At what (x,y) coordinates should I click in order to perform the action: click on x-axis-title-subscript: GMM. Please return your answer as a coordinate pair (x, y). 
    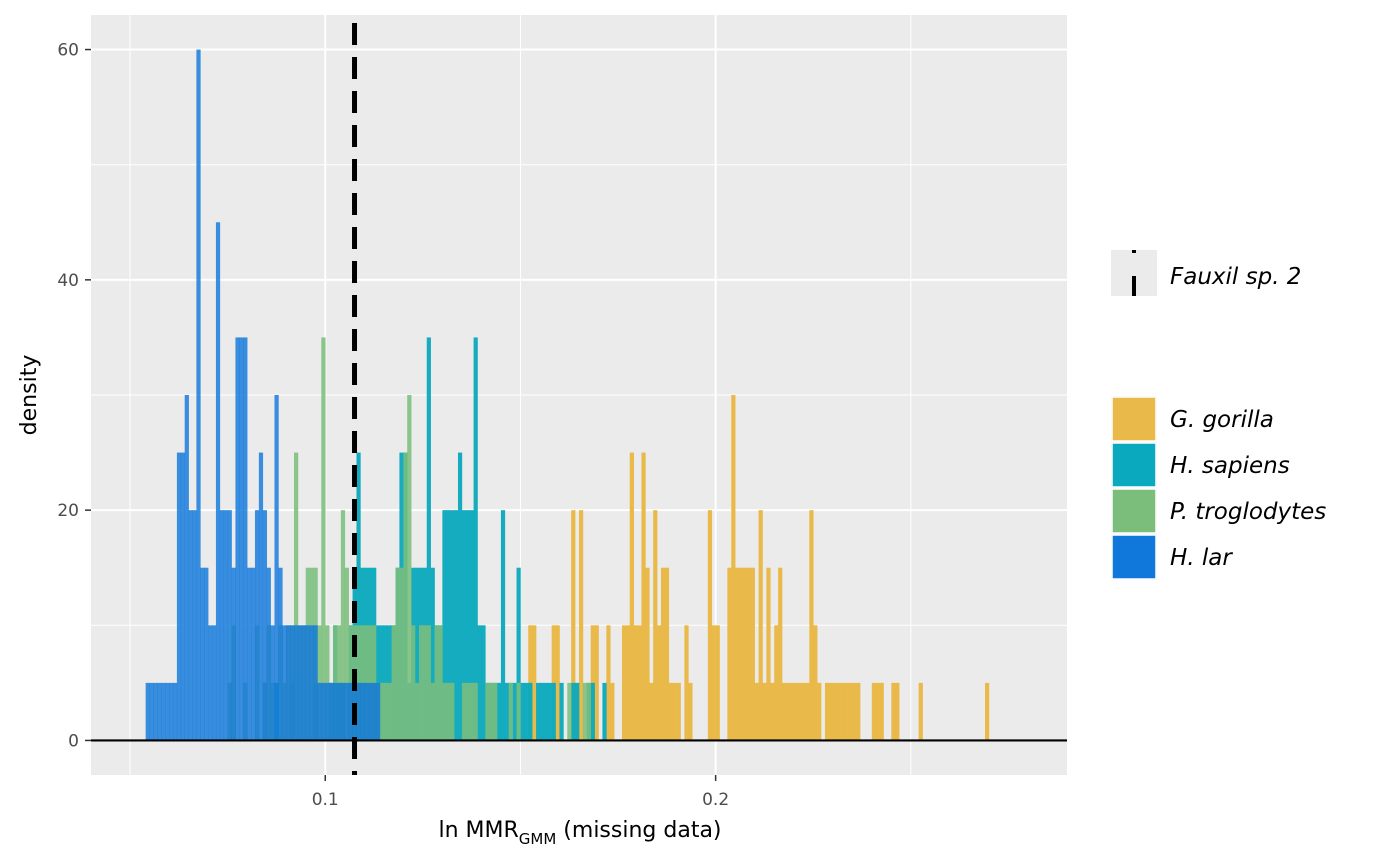
    Looking at the image, I should click on (538, 839).